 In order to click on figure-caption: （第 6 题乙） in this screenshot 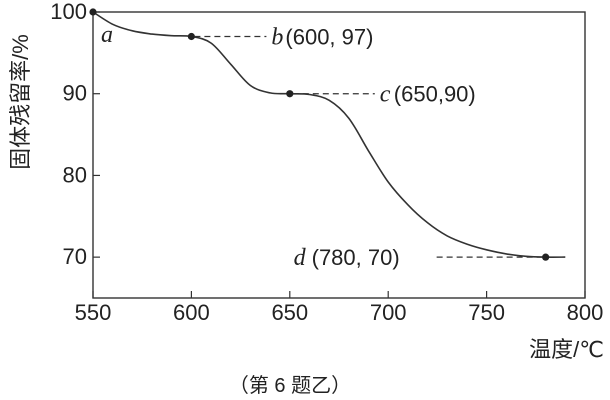, I will do `click(290, 385)`.